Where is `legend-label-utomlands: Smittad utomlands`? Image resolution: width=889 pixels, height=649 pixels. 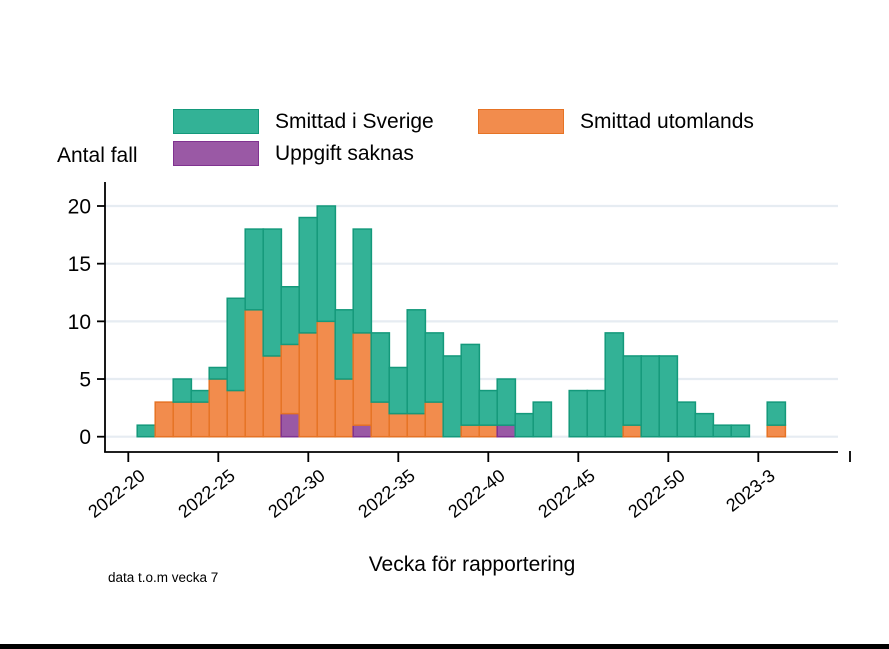
legend-label-utomlands: Smittad utomlands is located at coordinates (667, 121).